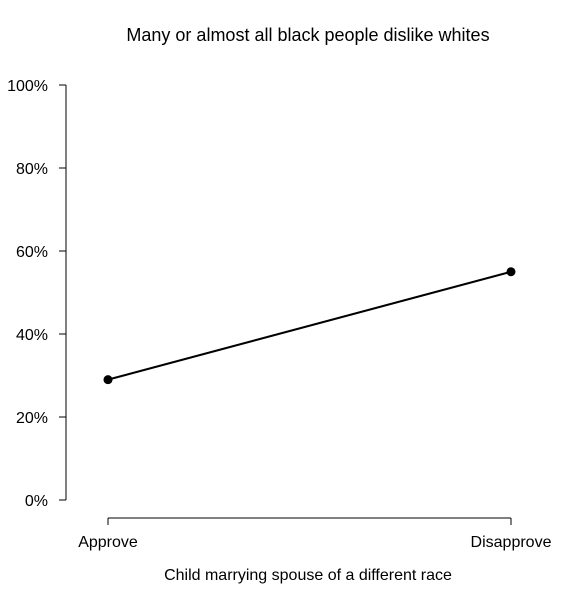 The height and width of the screenshot is (600, 585). I want to click on y-axis: 0% 20% 40% 60% 80% 100%, so click(37, 294).